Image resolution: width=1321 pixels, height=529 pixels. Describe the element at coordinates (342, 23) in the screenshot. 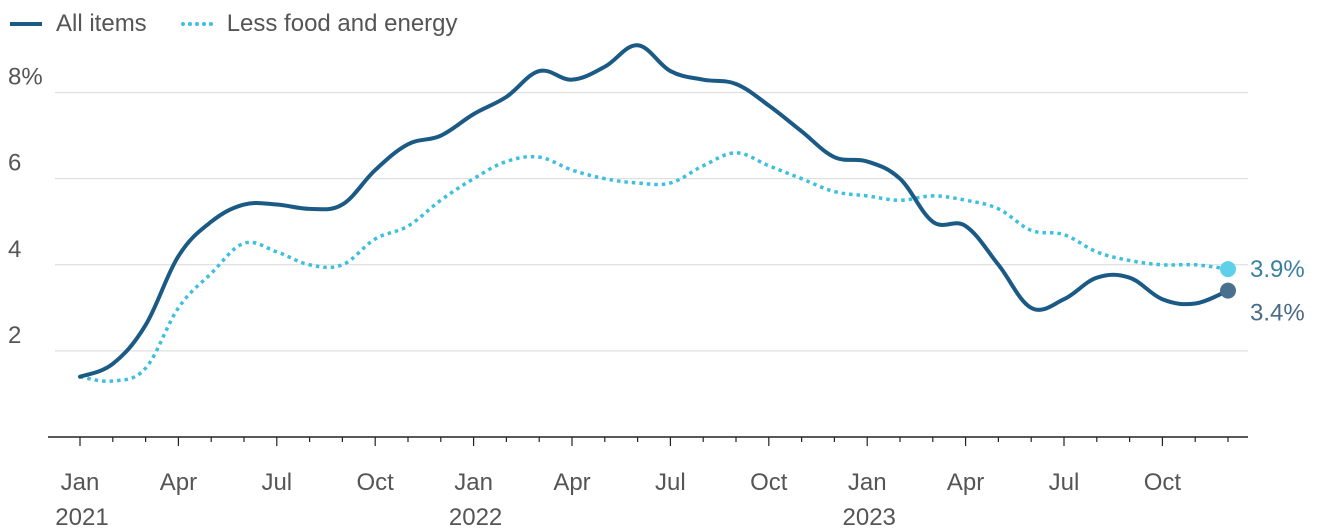

I see `legend-label-less-food-energy: Less food and energy` at that location.